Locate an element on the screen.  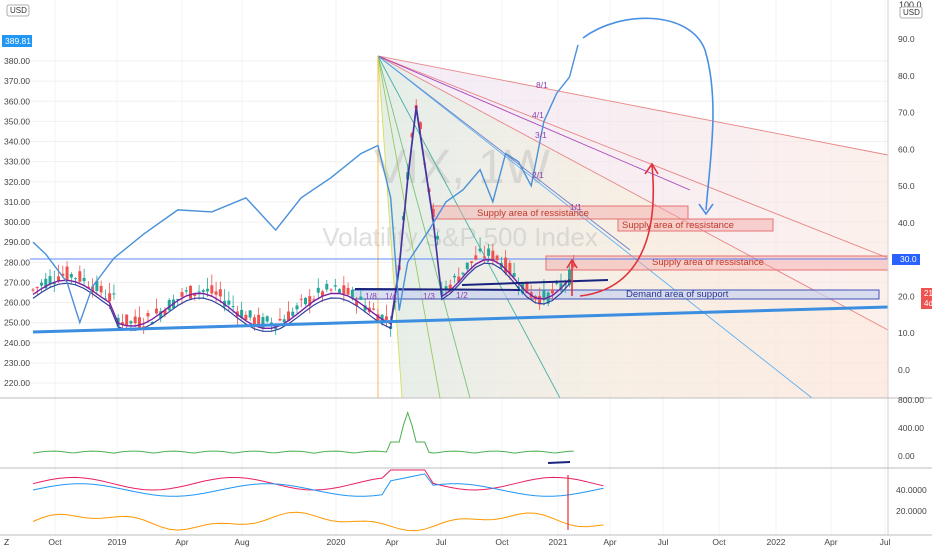
panel3-tick: 40.0000 is located at coordinates (911, 490).